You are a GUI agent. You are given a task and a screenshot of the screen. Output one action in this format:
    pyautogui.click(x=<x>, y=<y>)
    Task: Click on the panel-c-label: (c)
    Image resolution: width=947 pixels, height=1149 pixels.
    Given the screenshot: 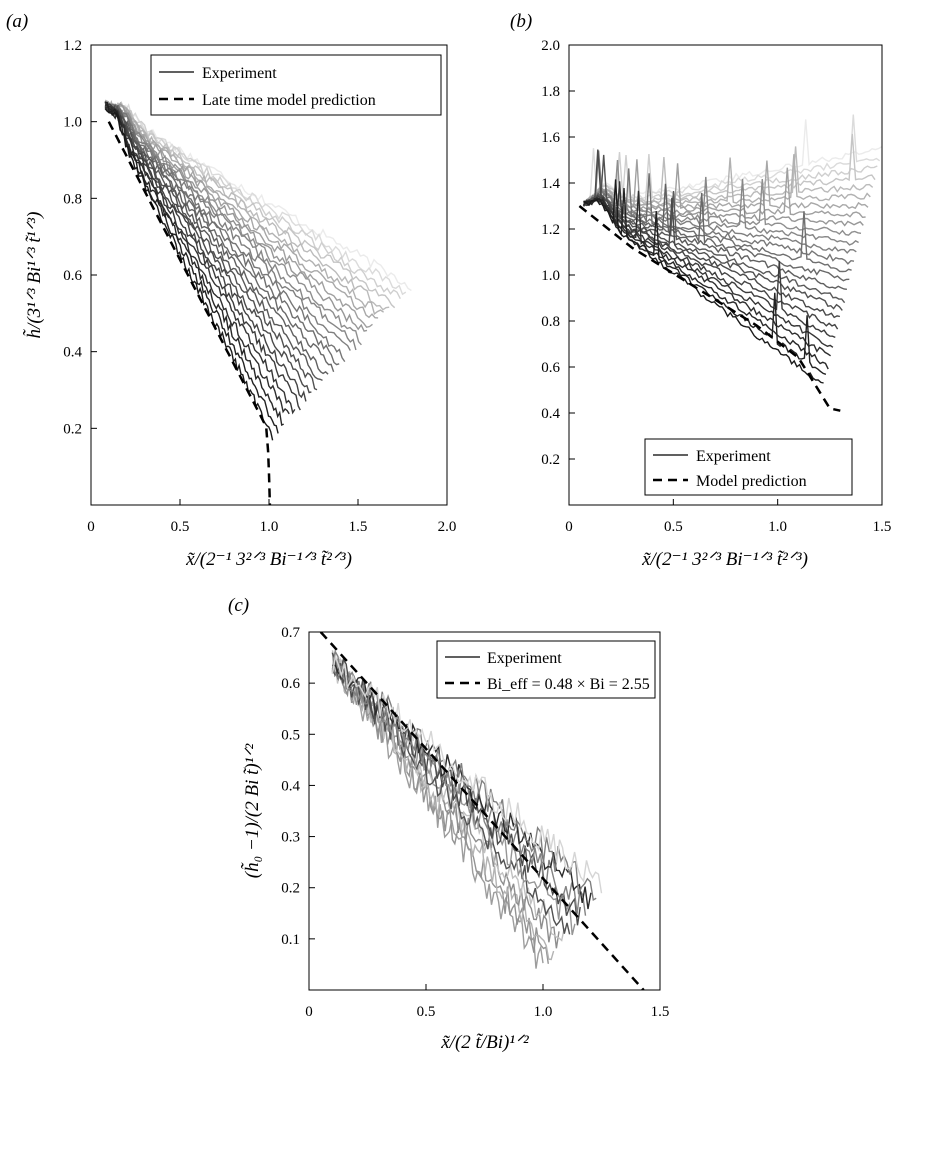 What is the action you would take?
    pyautogui.click(x=238, y=605)
    